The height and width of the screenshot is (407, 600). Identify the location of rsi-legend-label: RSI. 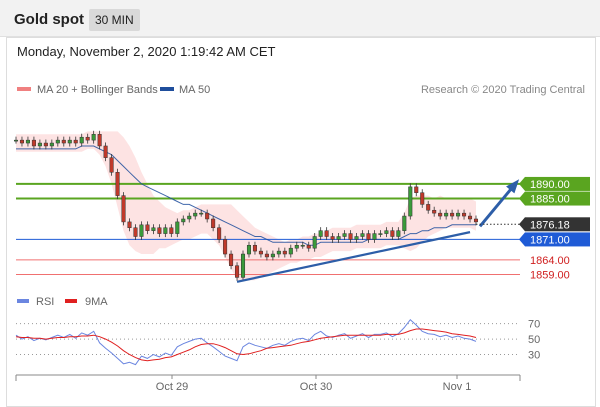
(45, 302).